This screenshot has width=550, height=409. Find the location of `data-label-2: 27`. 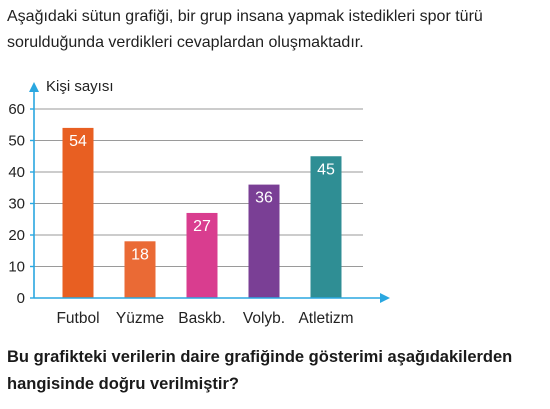

data-label-2: 27 is located at coordinates (202, 226).